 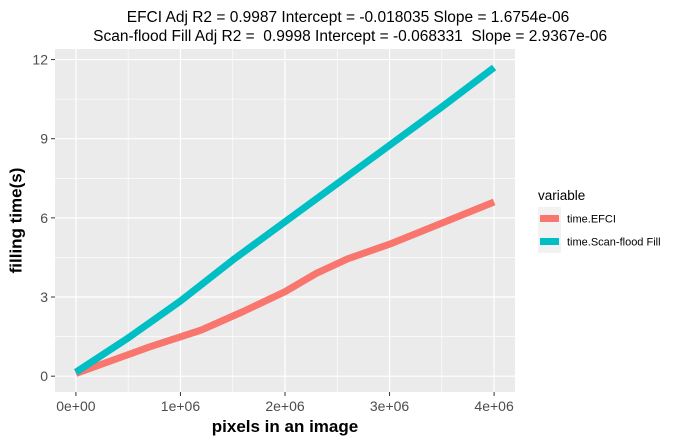 I want to click on y-tick-label: 6, so click(x=44, y=218).